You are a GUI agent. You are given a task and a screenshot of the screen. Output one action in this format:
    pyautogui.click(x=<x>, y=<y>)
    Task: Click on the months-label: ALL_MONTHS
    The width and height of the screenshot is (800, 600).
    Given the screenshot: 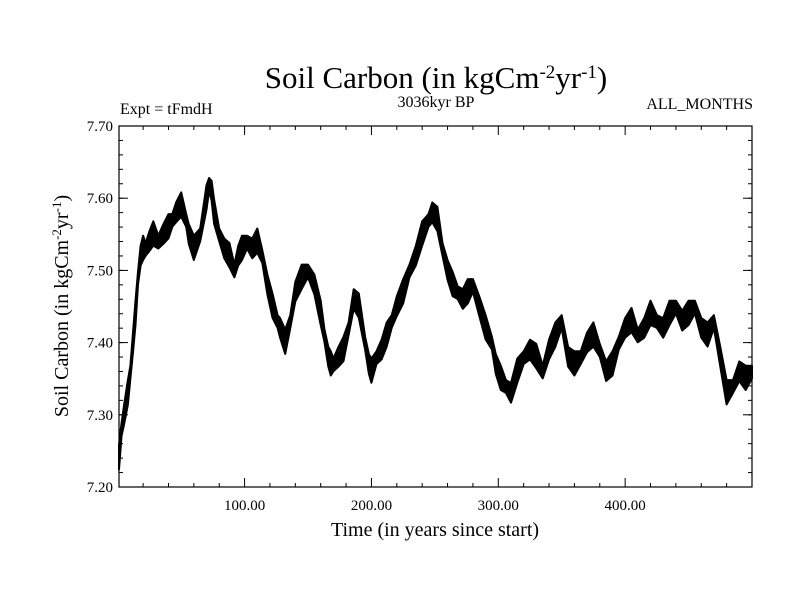 What is the action you would take?
    pyautogui.click(x=699, y=104)
    